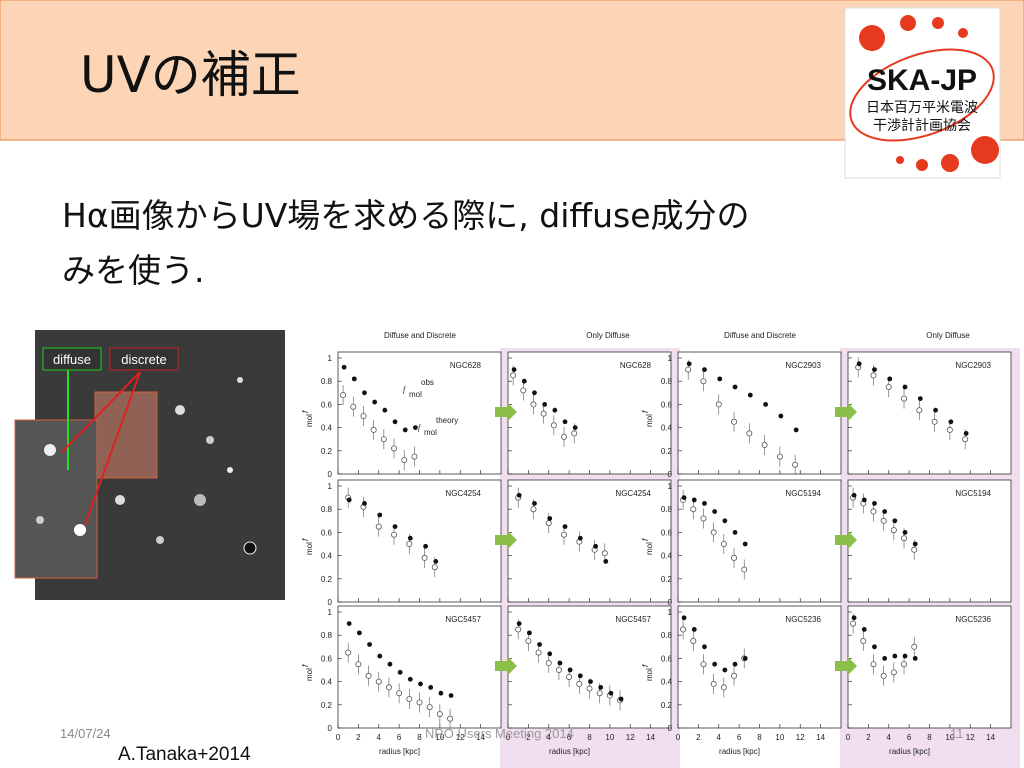 This screenshot has width=1024, height=768. Describe the element at coordinates (803, 619) in the screenshot. I see `panel-name: NGC5236` at that location.